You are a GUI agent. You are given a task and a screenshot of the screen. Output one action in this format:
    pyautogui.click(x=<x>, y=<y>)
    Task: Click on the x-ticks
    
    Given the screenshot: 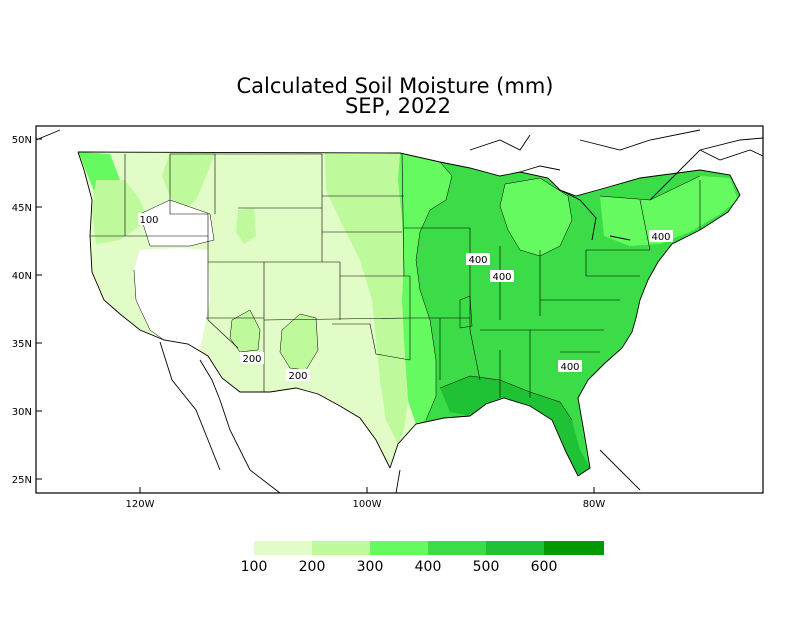 What is the action you would take?
    pyautogui.click(x=367, y=490)
    